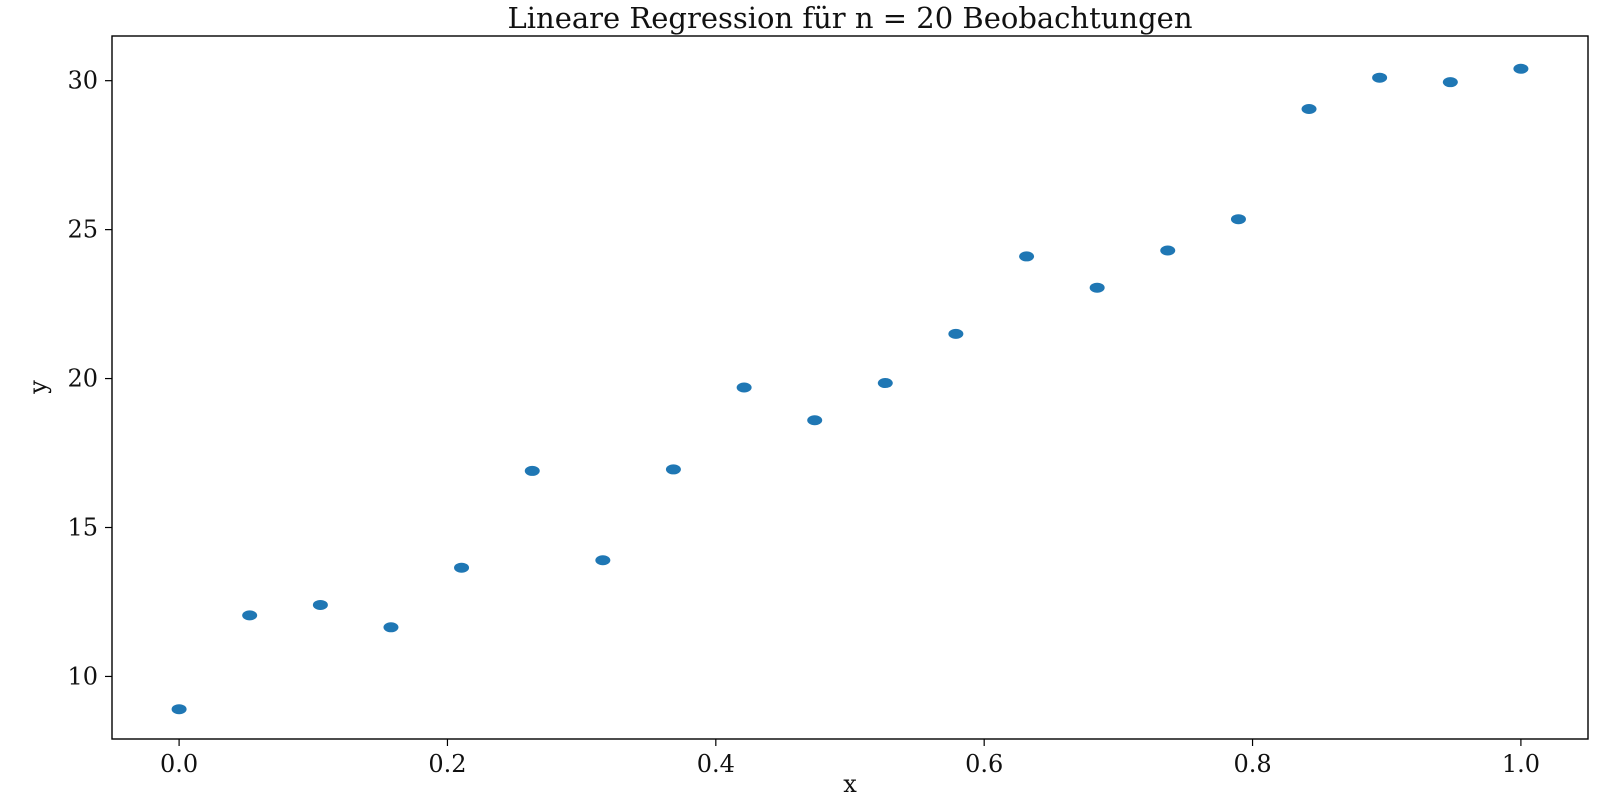  What do you see at coordinates (1521, 764) in the screenshot?
I see `x-tick-label: 1.0` at bounding box center [1521, 764].